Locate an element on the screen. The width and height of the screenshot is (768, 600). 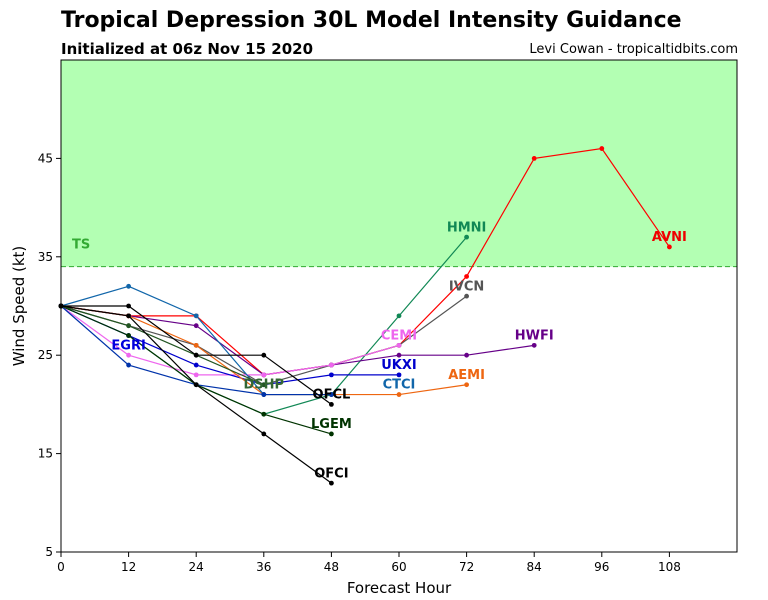
x-tick-label: 24 is located at coordinates (196, 567).